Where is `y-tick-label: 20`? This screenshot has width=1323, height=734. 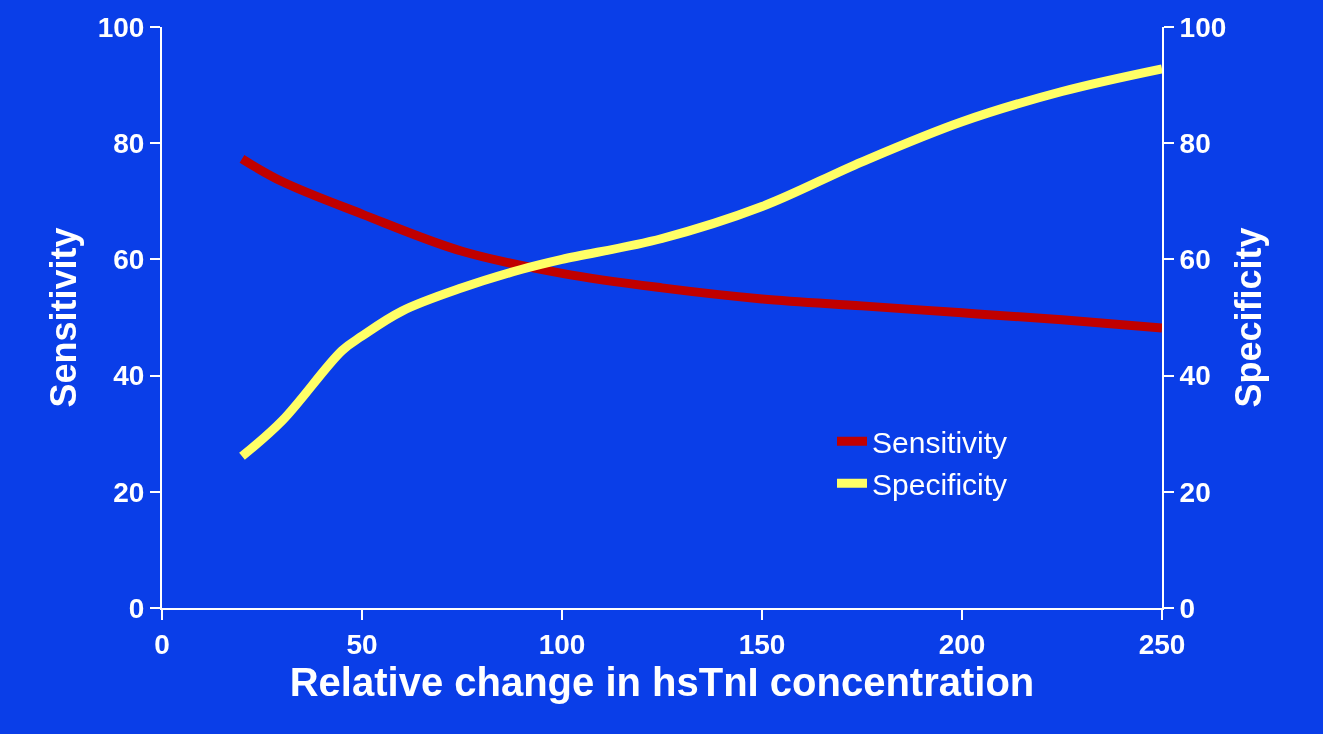
y-tick-label: 20 is located at coordinates (129, 492).